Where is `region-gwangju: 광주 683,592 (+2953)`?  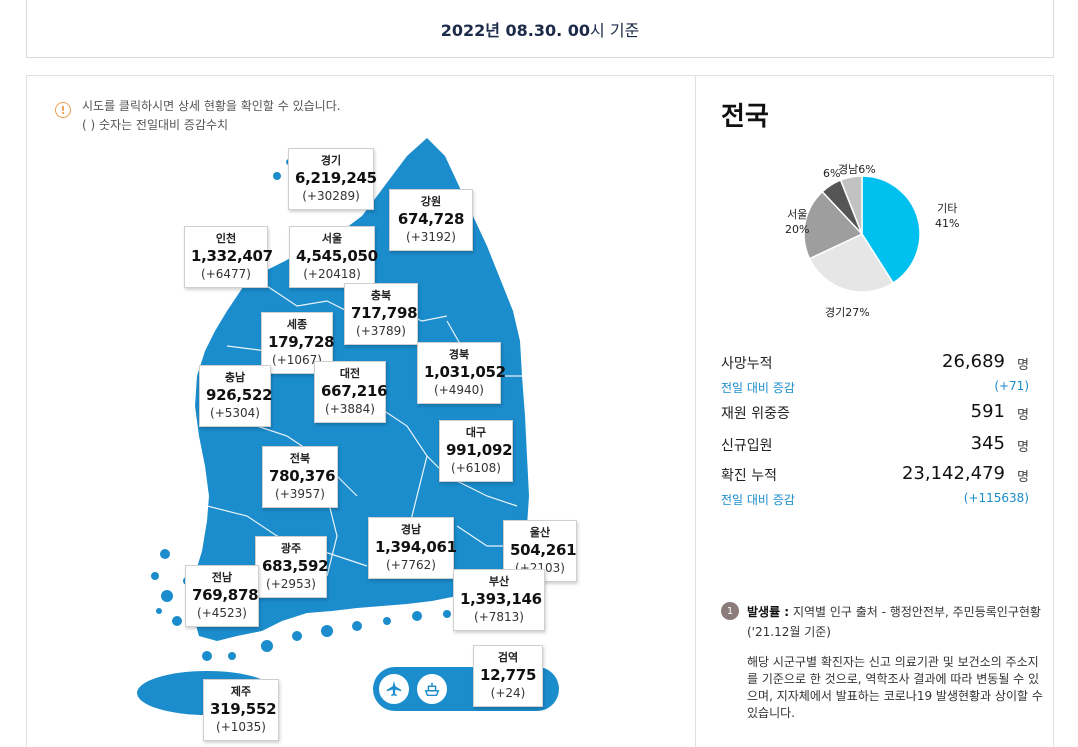 region-gwangju: 광주 683,592 (+2953) is located at coordinates (292, 567).